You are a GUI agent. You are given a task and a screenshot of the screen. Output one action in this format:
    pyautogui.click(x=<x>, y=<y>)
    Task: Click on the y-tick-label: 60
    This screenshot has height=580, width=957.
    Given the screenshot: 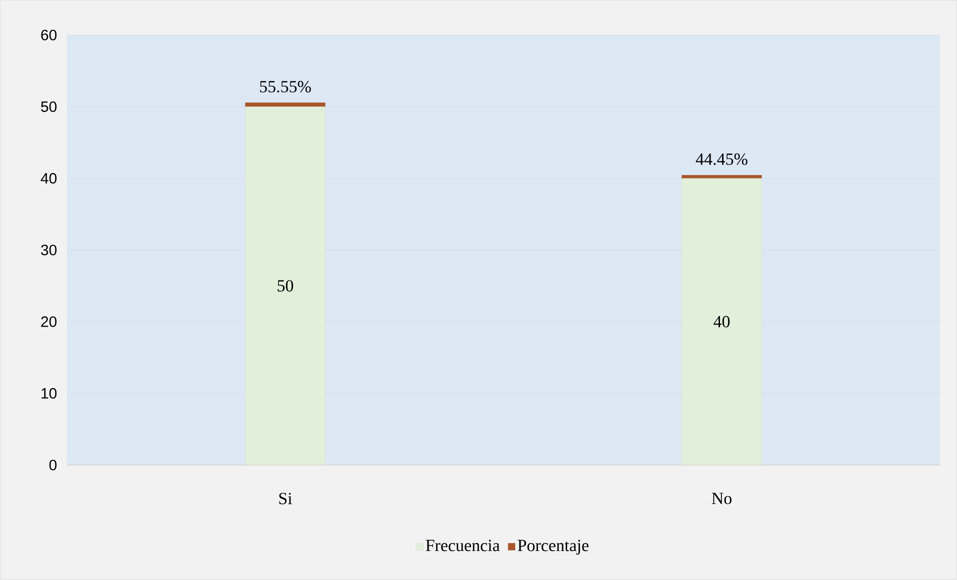 What is the action you would take?
    pyautogui.click(x=49, y=35)
    